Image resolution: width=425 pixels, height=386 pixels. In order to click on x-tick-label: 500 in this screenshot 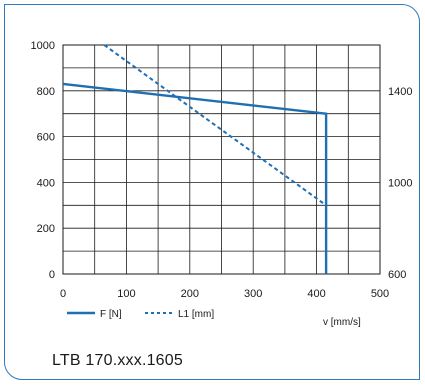, I will do `click(380, 294)`.